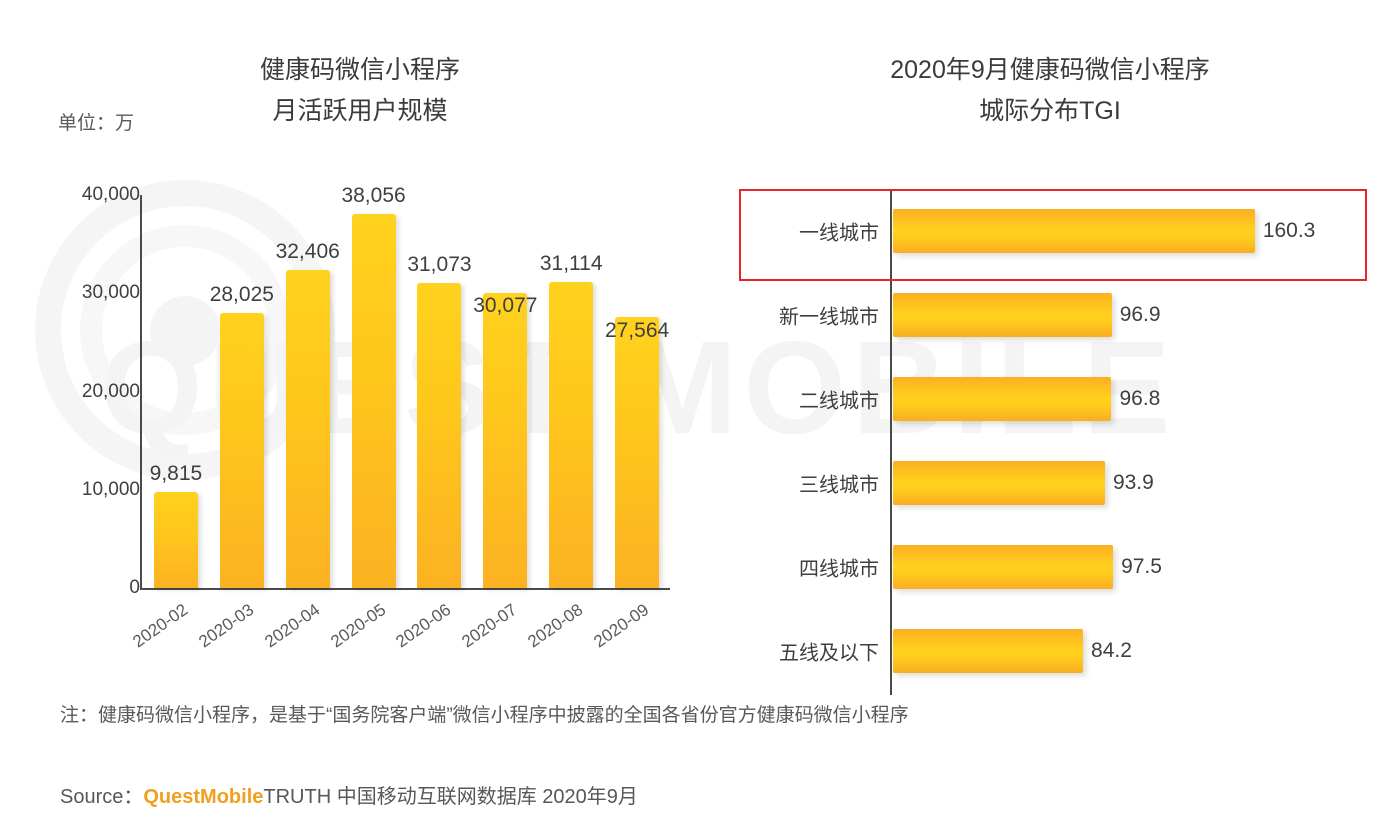  What do you see at coordinates (1050, 90) in the screenshot?
I see `right-chart-title: 2020年9月健康码微信小程序 城际分布TGI` at bounding box center [1050, 90].